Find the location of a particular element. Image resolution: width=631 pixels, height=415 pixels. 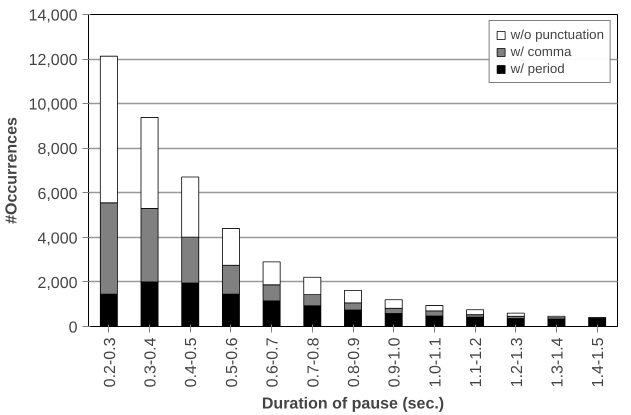

y-tick-label: 6,000 is located at coordinates (57, 194).